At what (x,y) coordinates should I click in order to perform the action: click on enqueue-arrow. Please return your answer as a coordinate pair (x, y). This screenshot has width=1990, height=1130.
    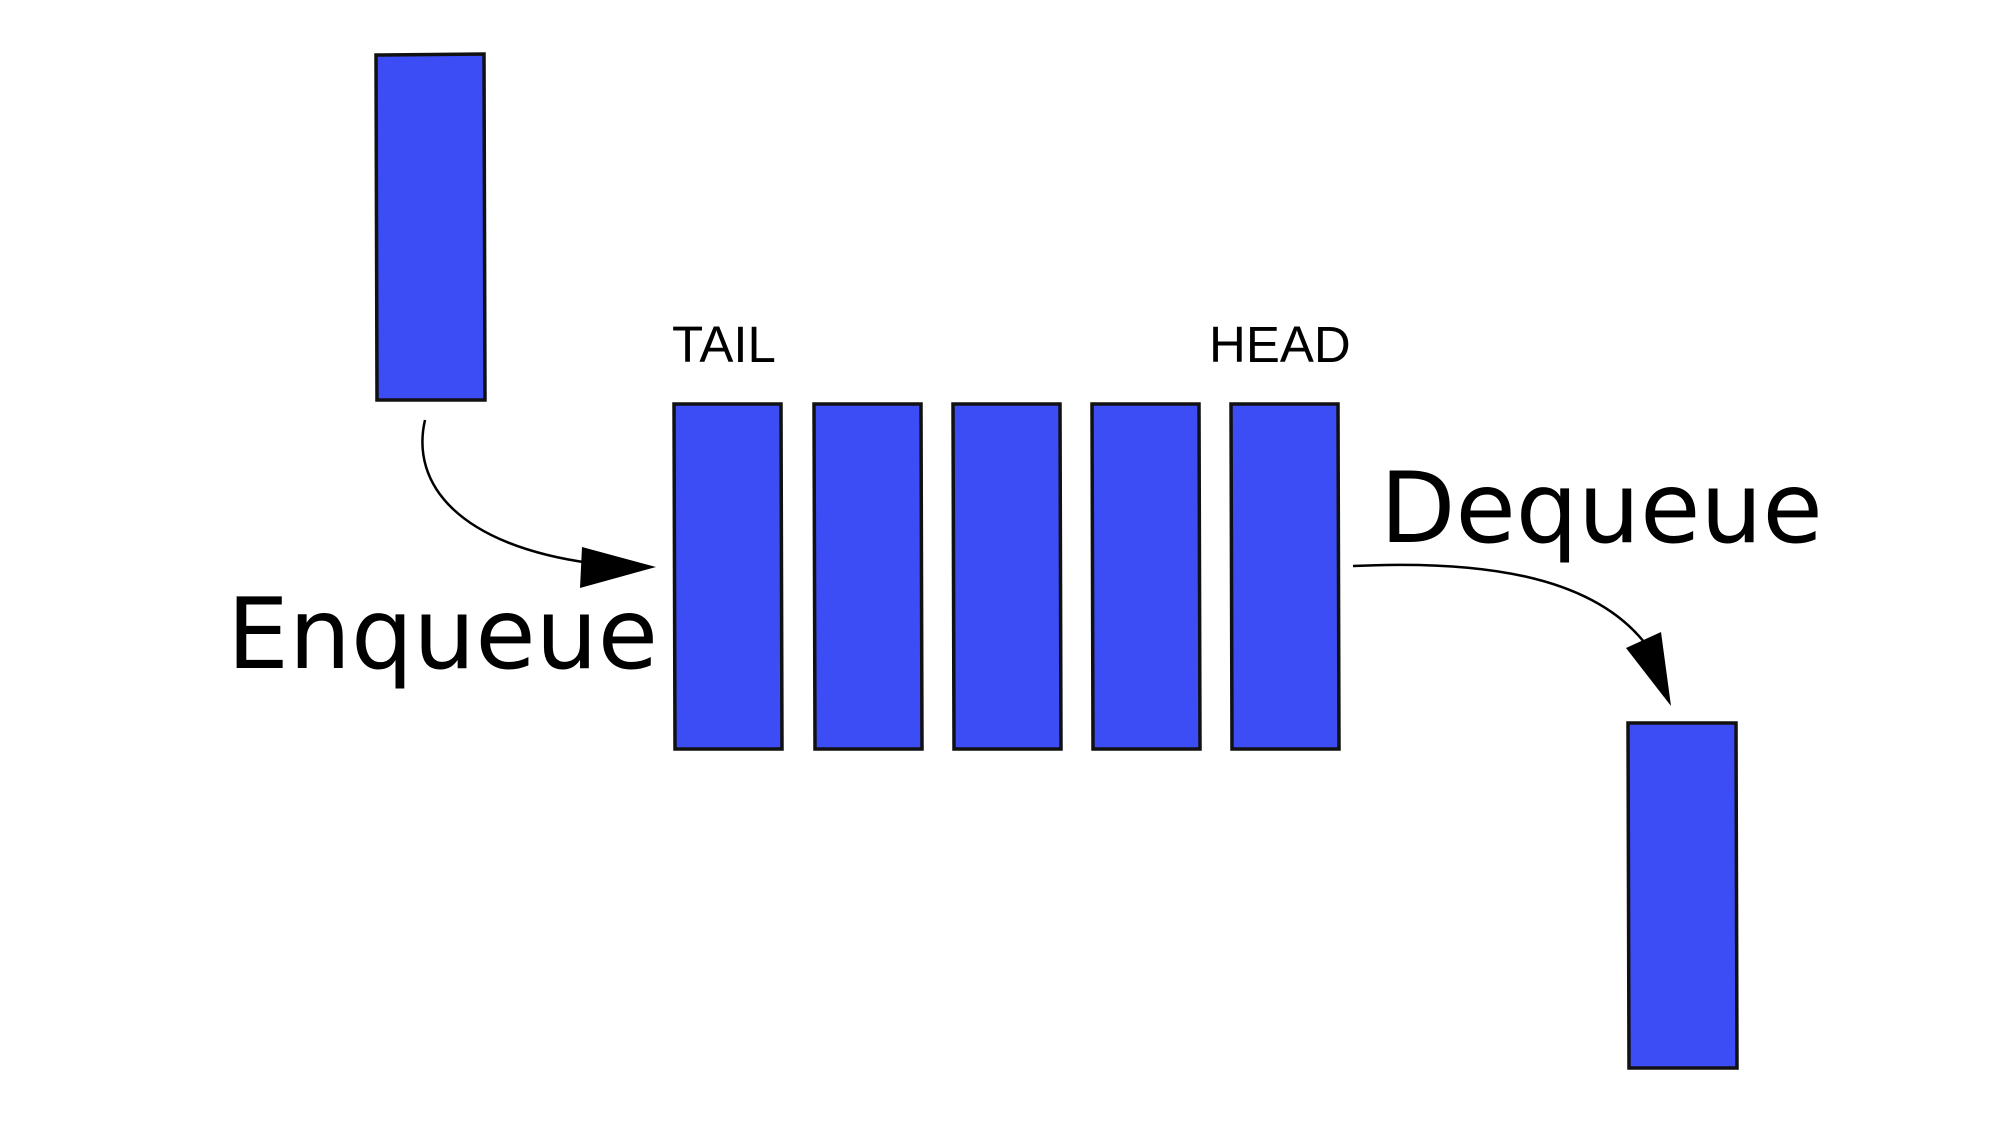
    Looking at the image, I should click on (538, 503).